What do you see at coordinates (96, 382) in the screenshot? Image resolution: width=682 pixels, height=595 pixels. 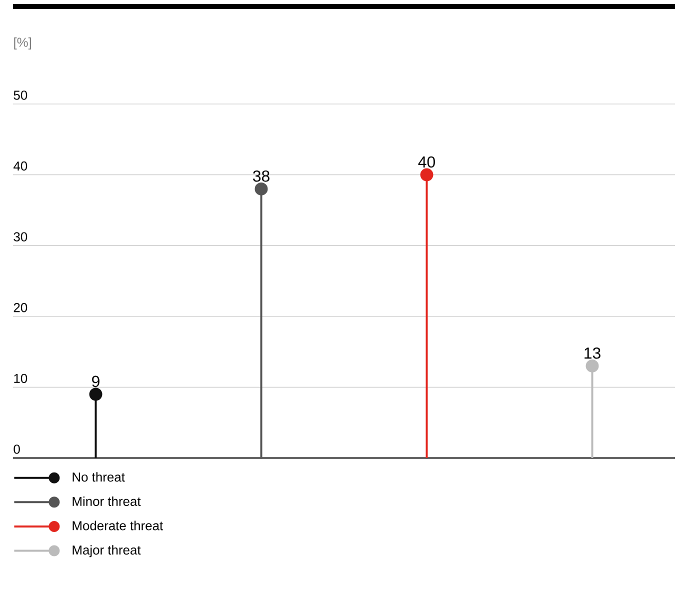 I see `data-label: 9` at bounding box center [96, 382].